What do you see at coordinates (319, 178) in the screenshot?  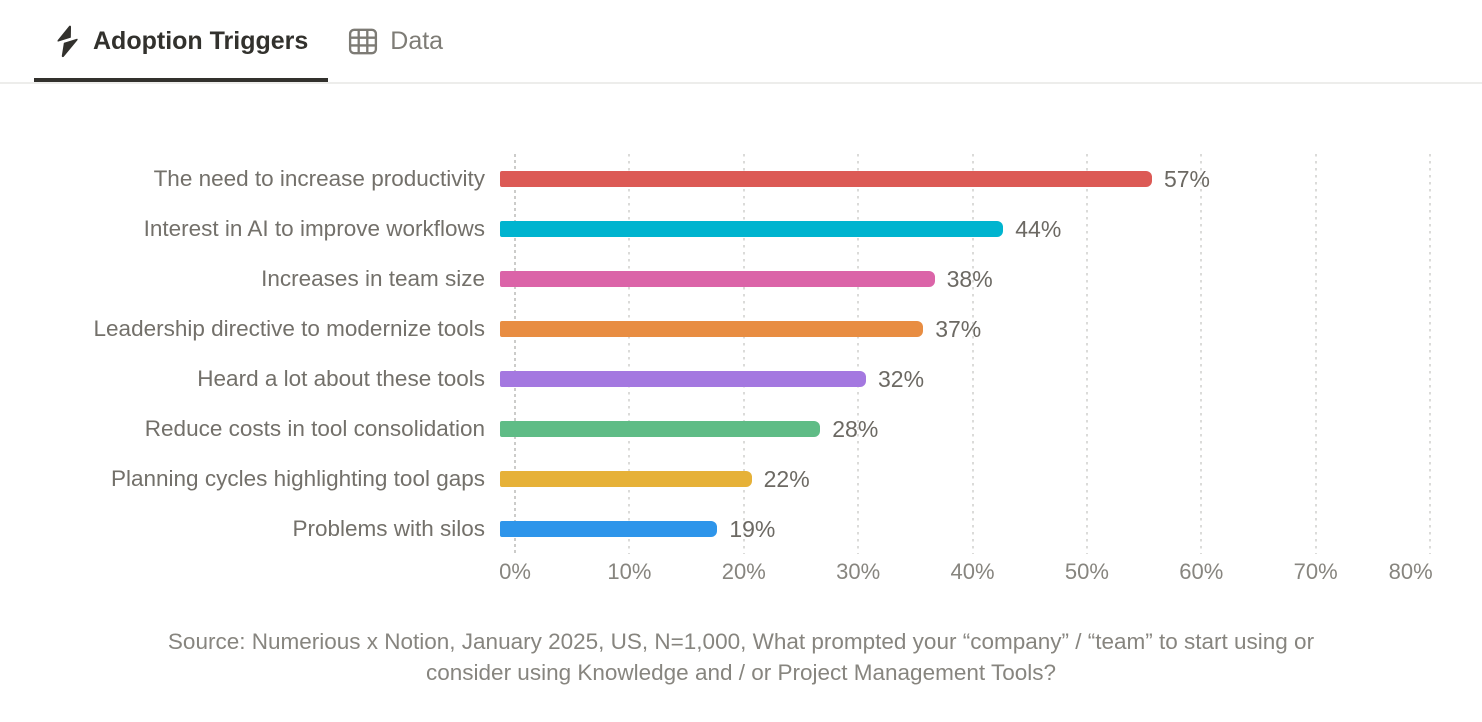 I see `category-label: The need to increase productivity` at bounding box center [319, 178].